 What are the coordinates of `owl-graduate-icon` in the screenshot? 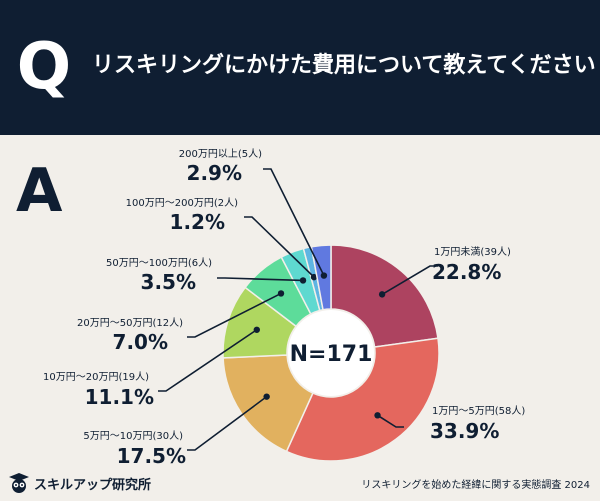 It's located at (19, 483).